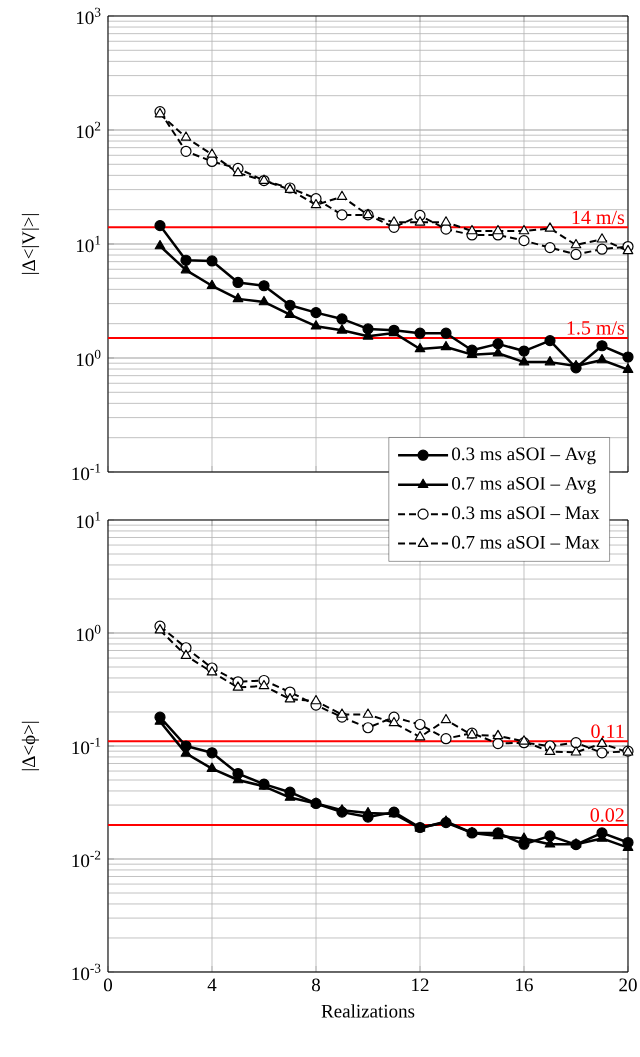  Describe the element at coordinates (212, 985) in the screenshot. I see `x-tick-label: 4` at that location.